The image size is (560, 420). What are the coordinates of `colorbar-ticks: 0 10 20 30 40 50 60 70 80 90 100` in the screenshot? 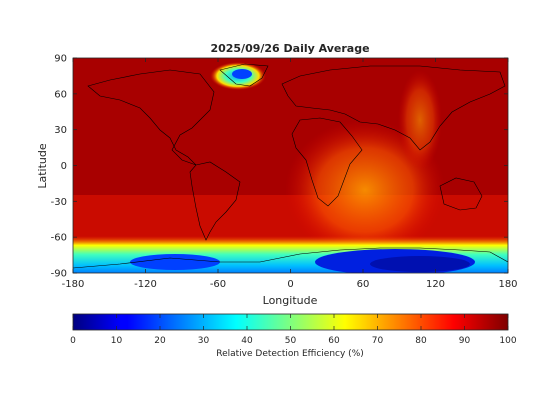 It's located at (293, 330).